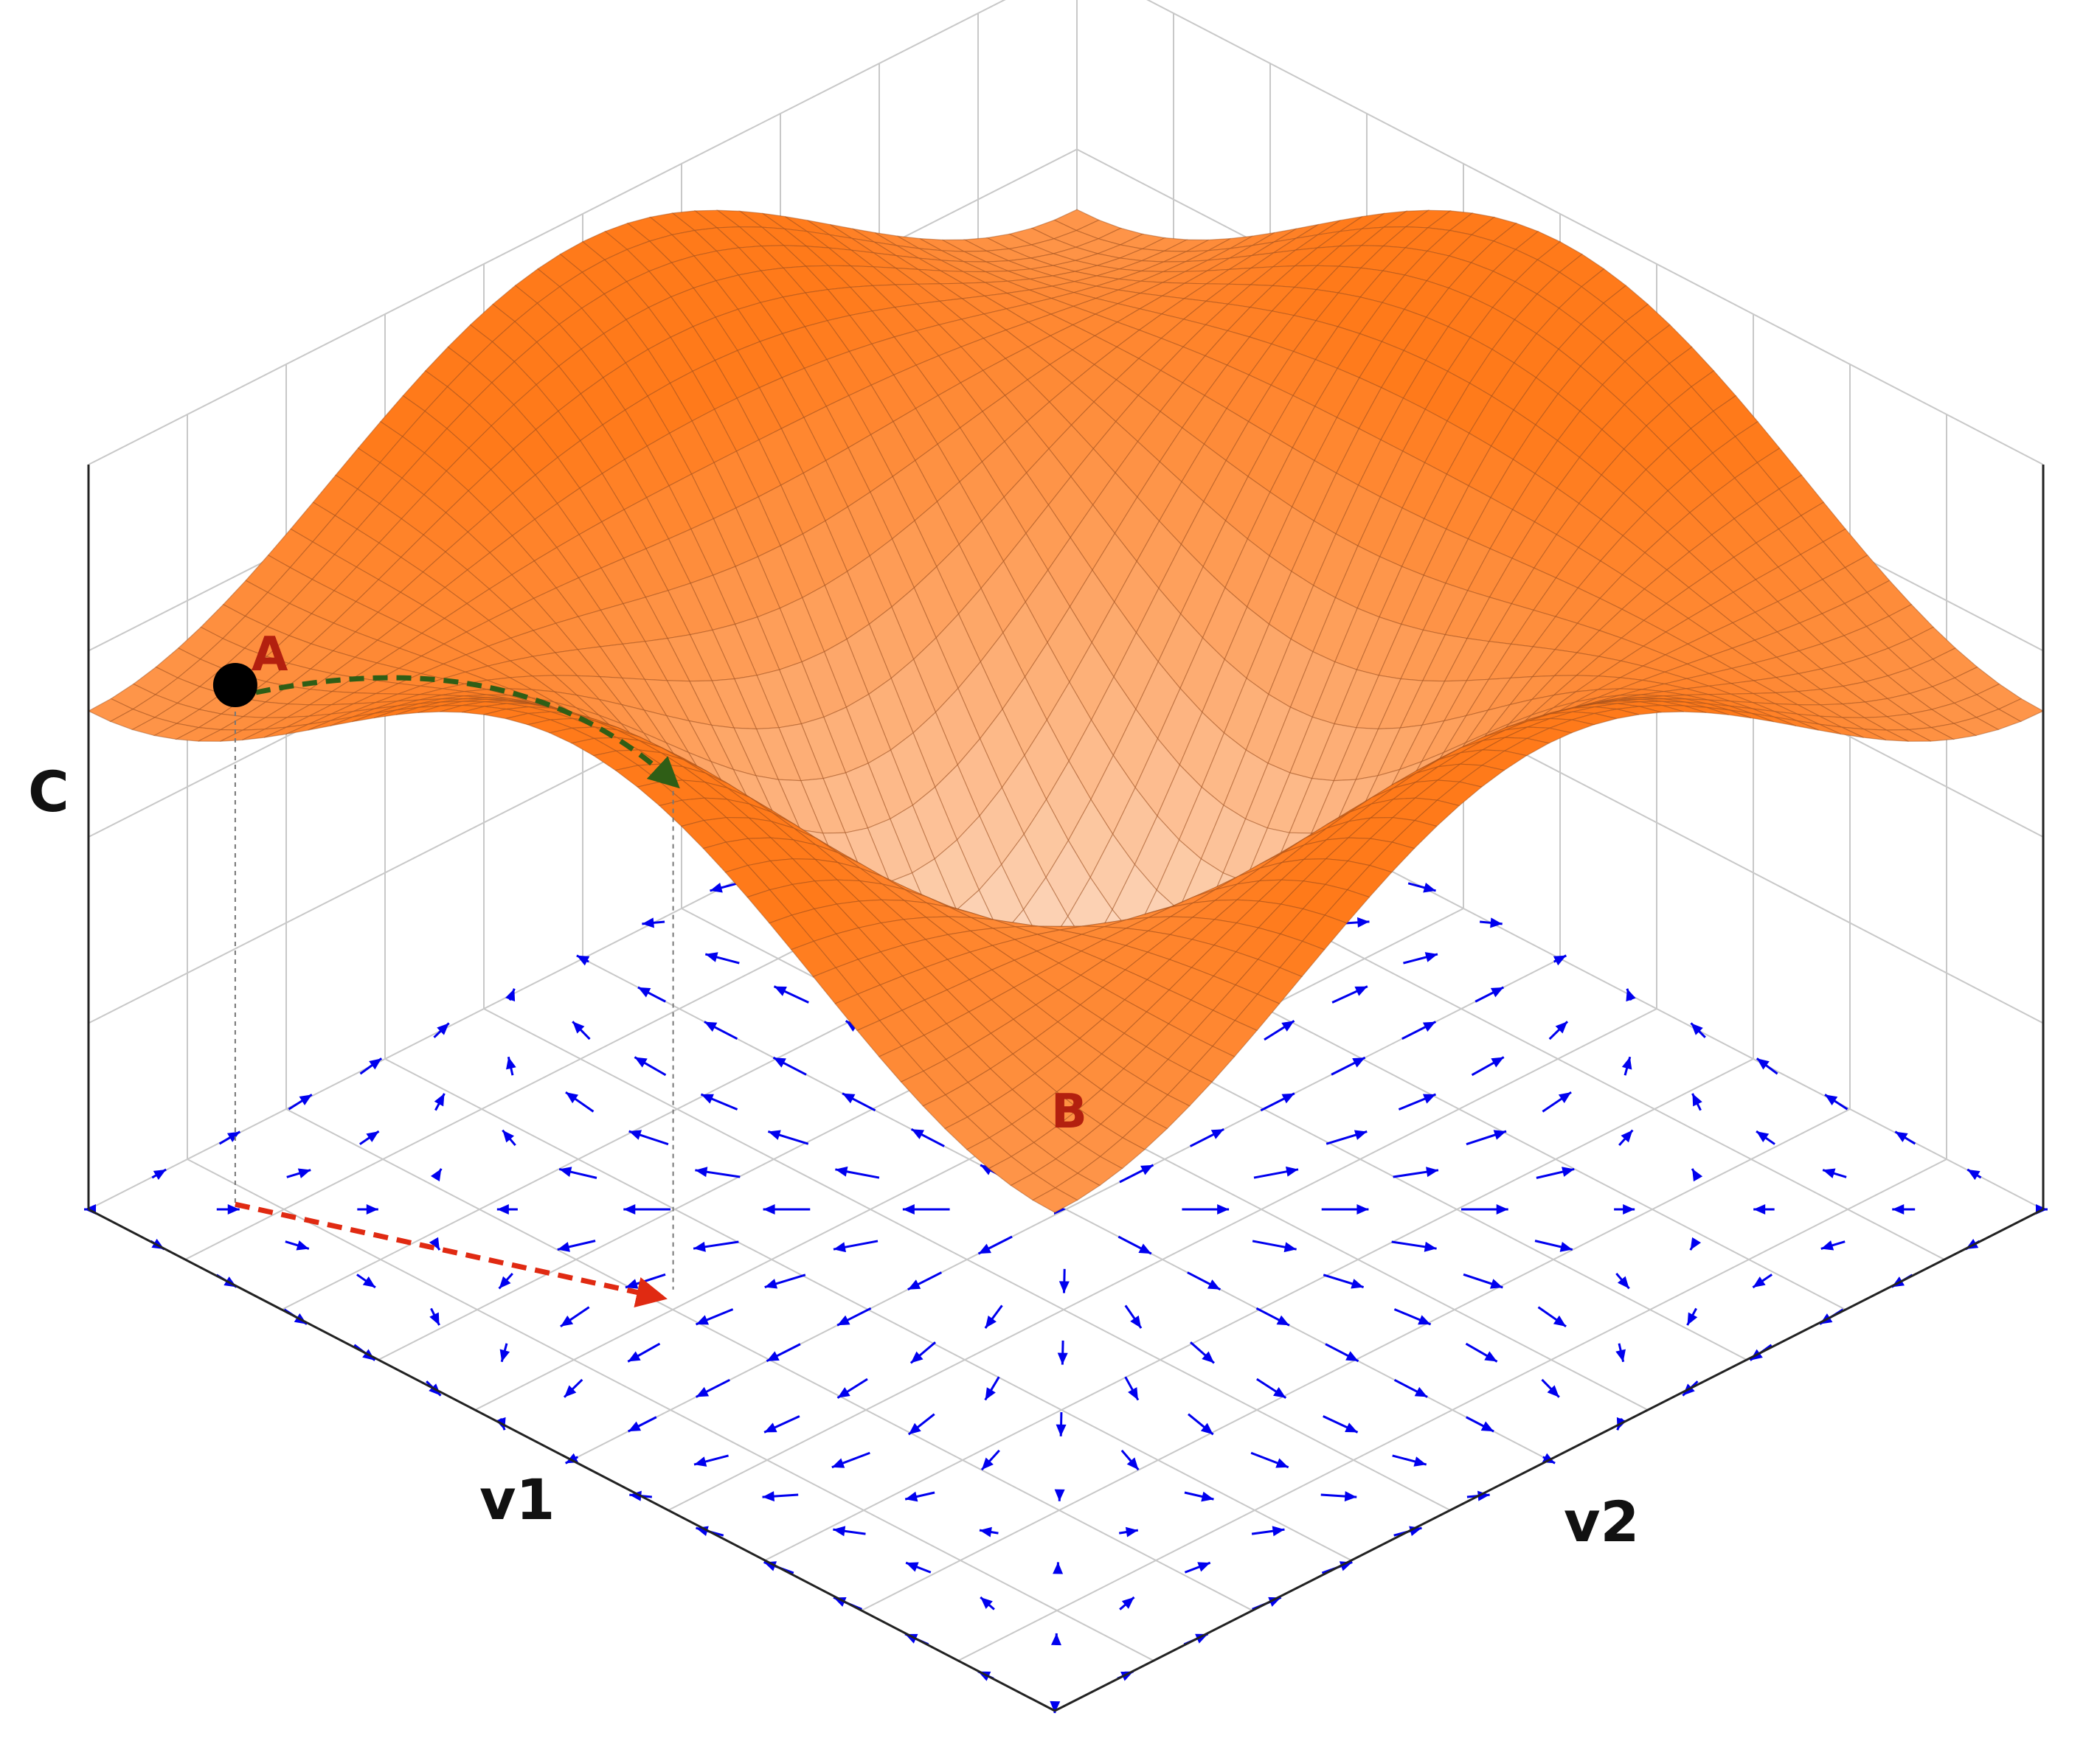 This screenshot has width=2100, height=1758. Describe the element at coordinates (1601, 1521) in the screenshot. I see `axis-label-v2: v2` at that location.